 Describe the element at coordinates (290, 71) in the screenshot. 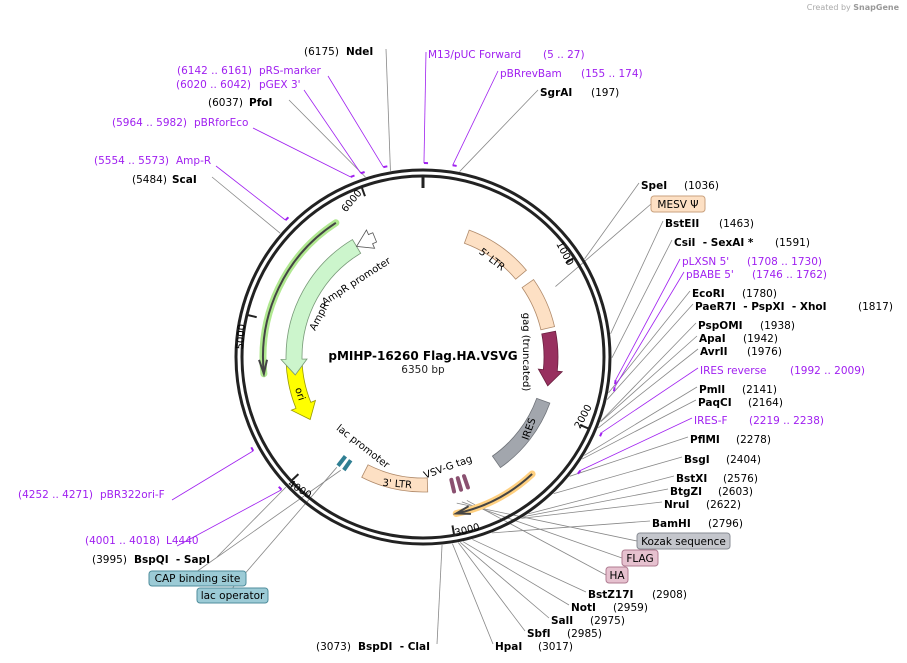

I see `primer-name: pRS-marker` at that location.